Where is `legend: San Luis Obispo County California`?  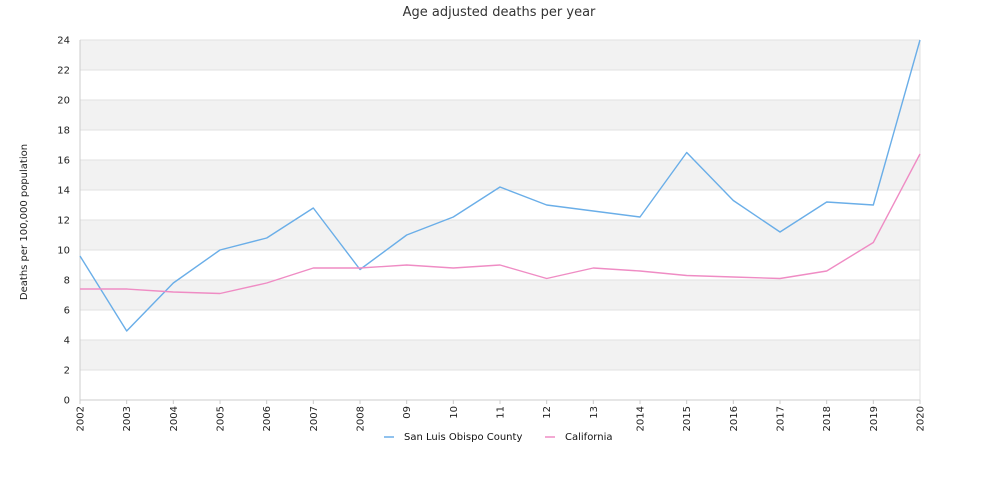
legend: San Luis Obispo County California is located at coordinates (498, 437).